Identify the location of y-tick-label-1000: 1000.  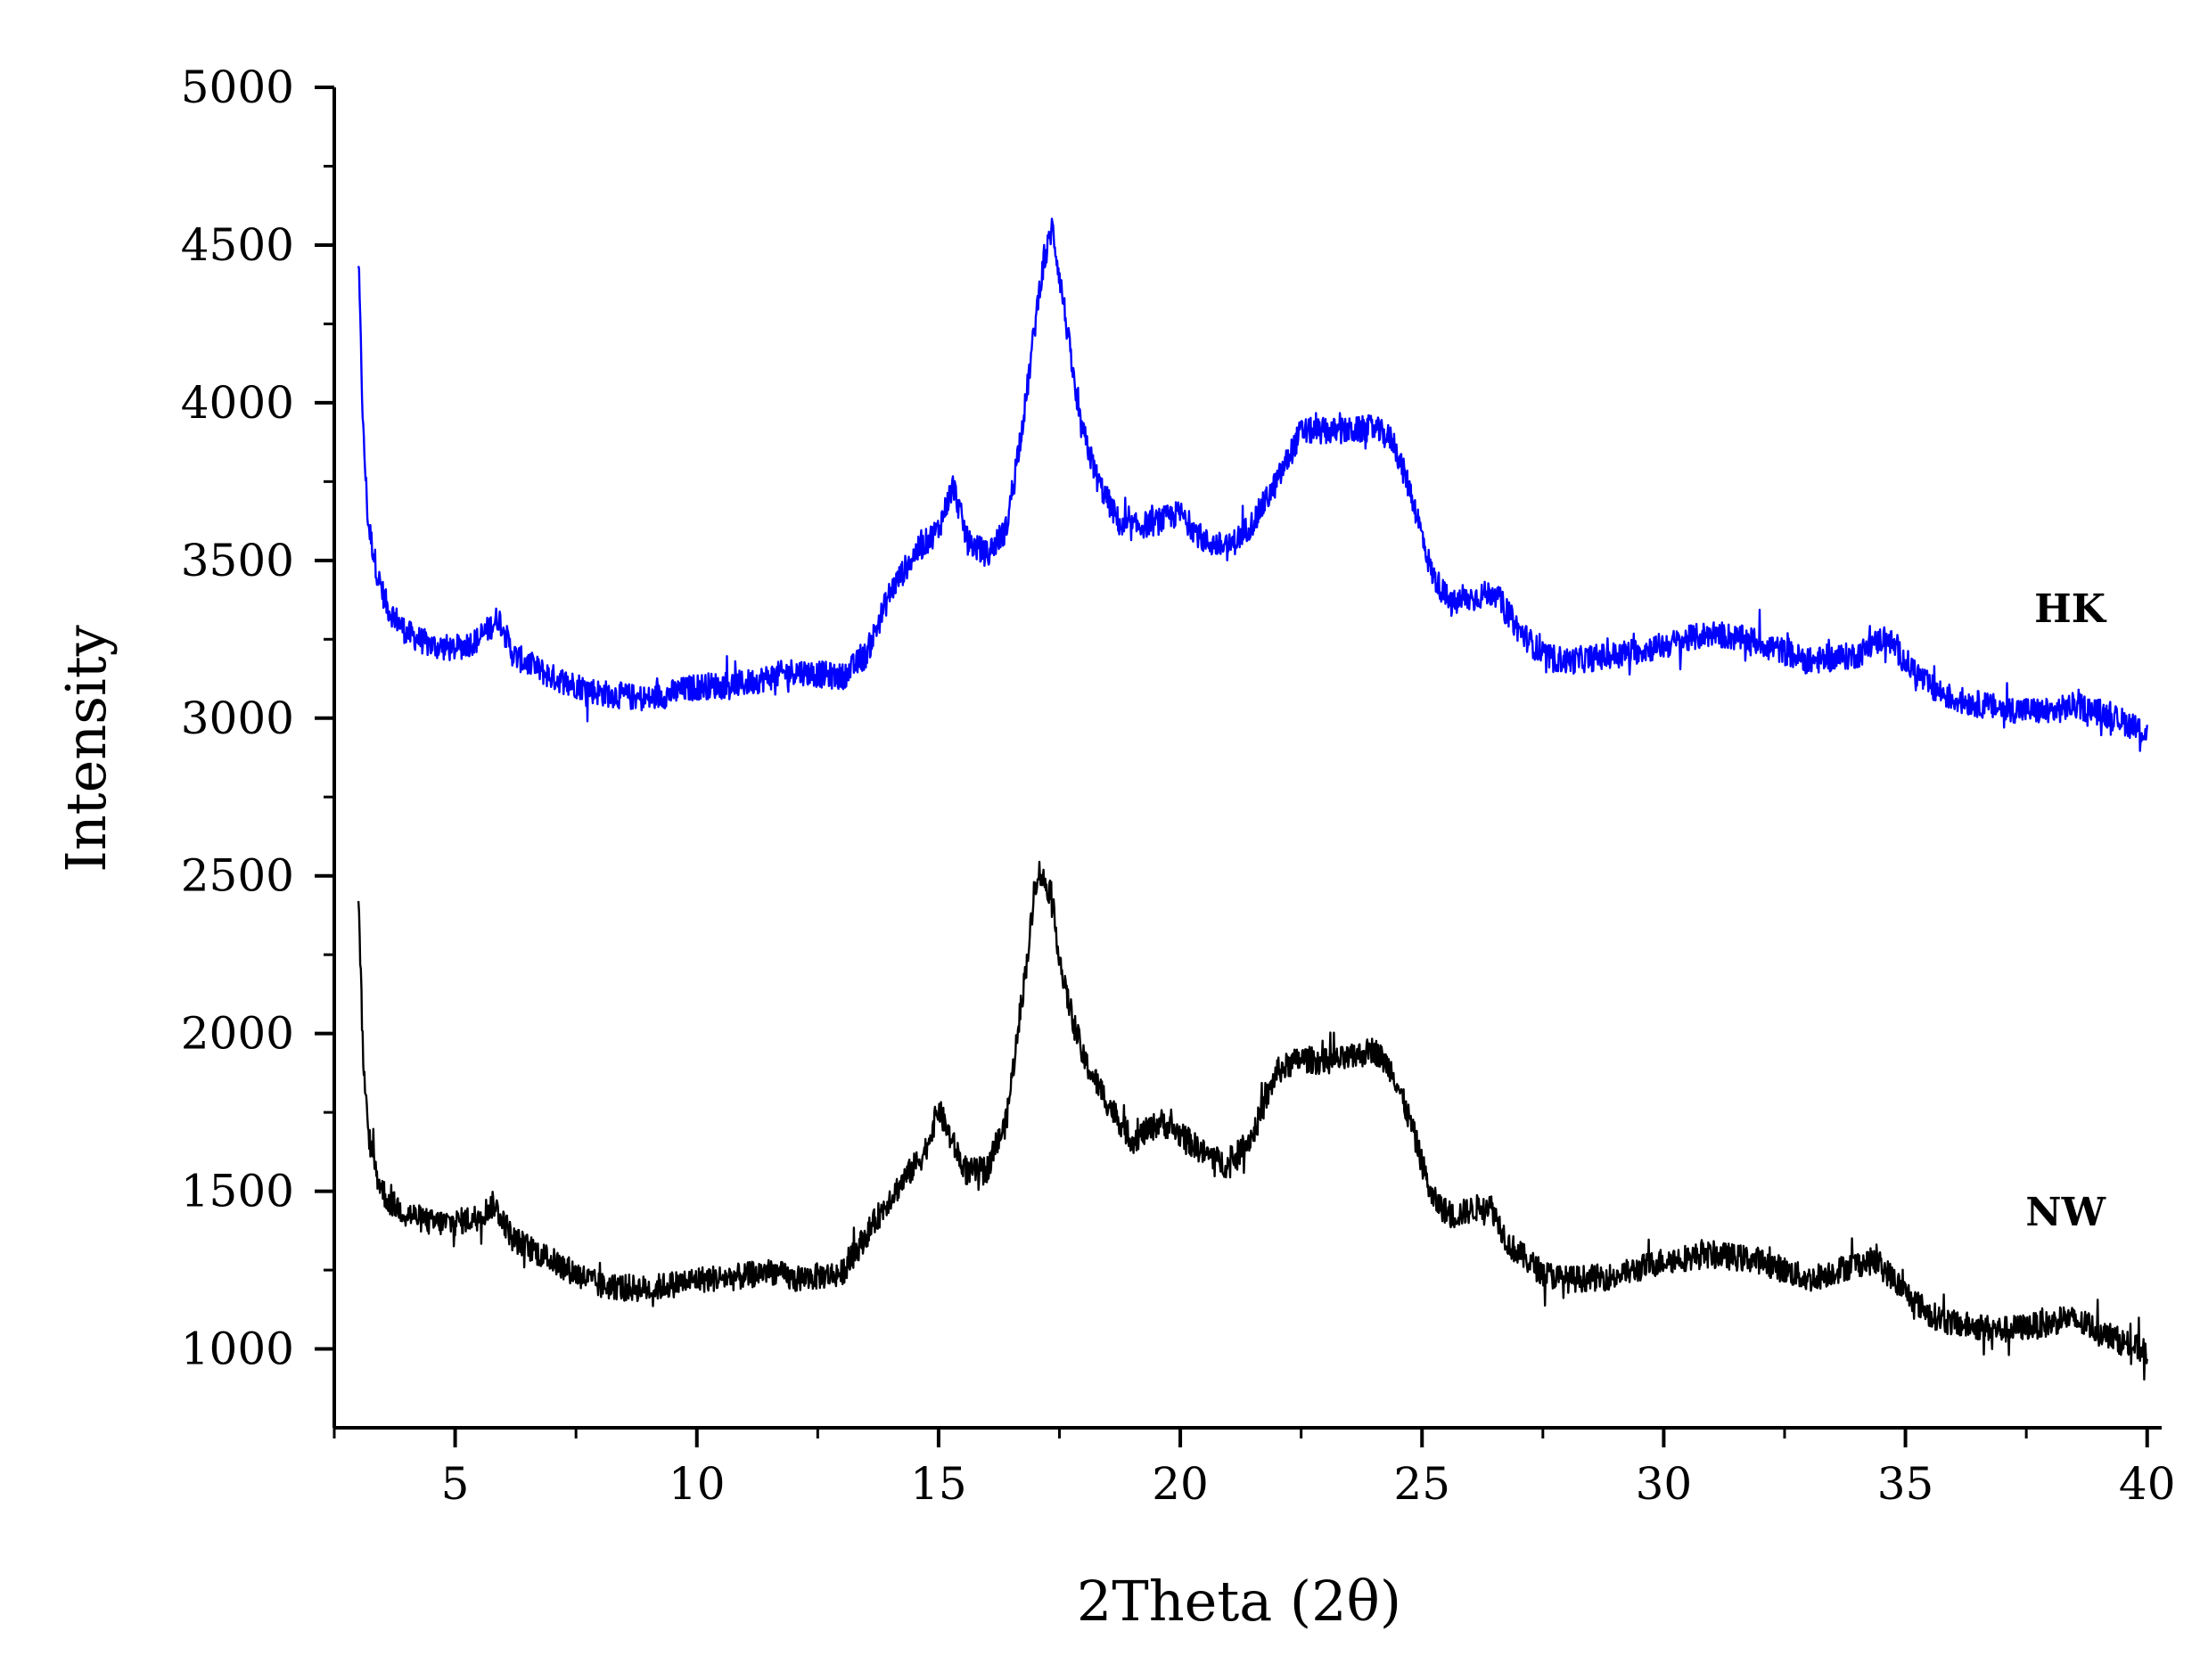
(237, 1349).